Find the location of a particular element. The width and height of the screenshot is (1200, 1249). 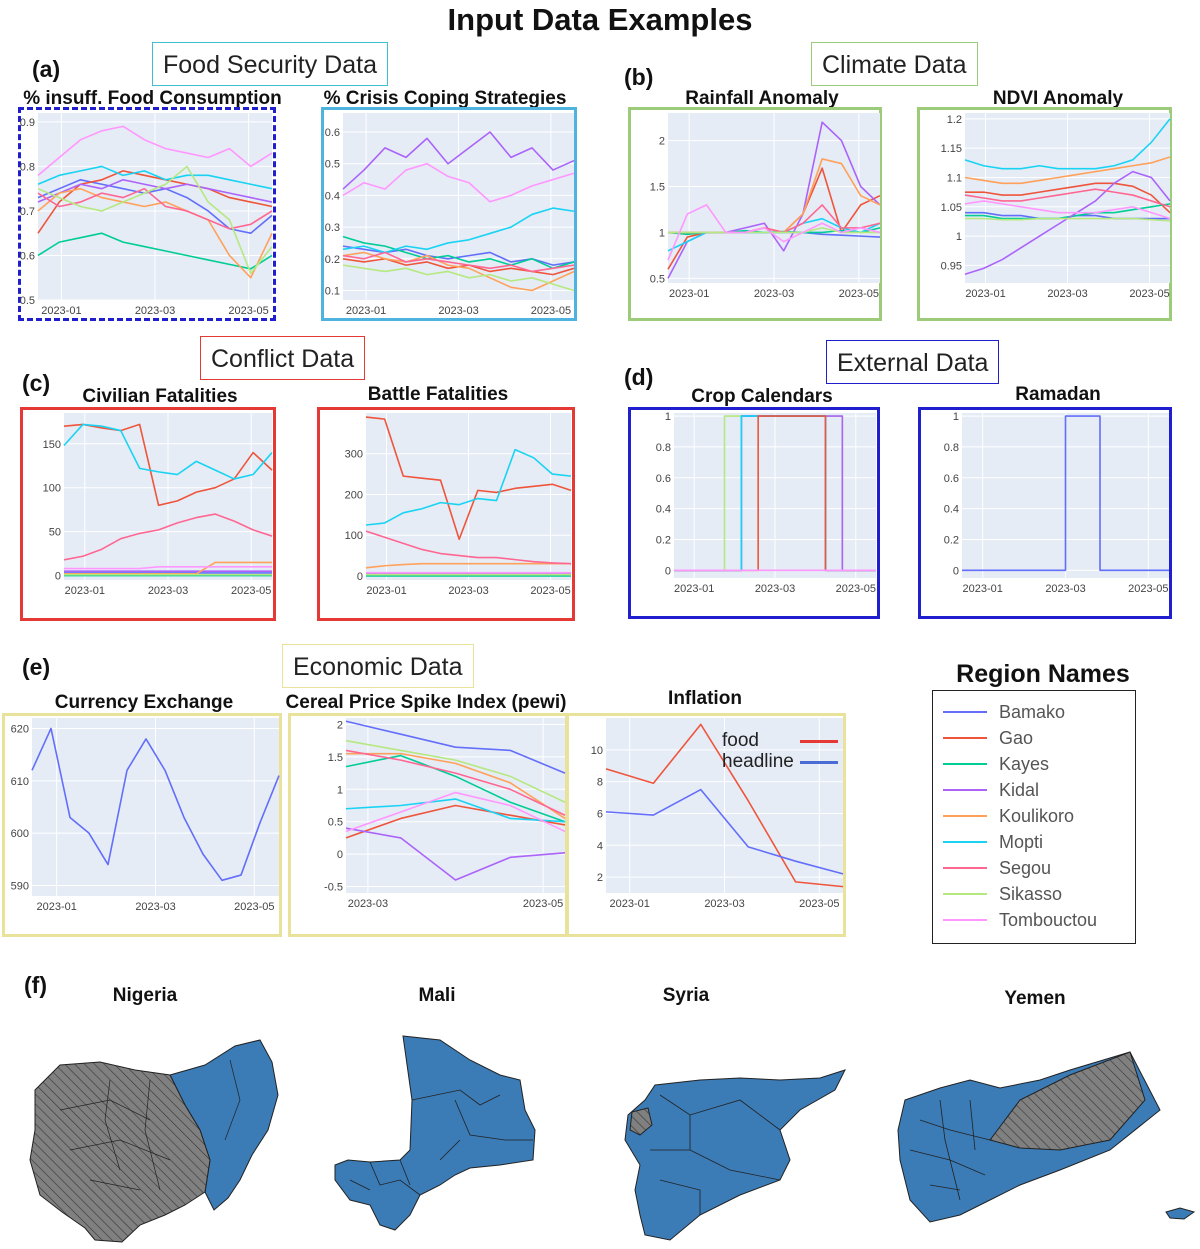

y-tick-label: 0.4 is located at coordinates (332, 196).